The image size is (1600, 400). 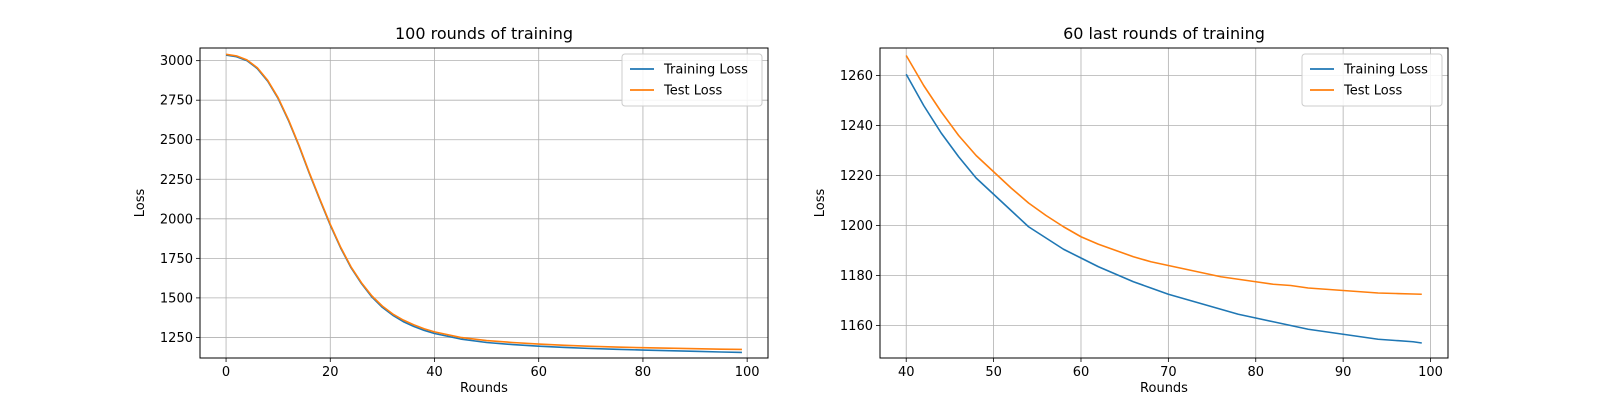 I want to click on chart-1-y-tick-label: 1750, so click(x=176, y=259).